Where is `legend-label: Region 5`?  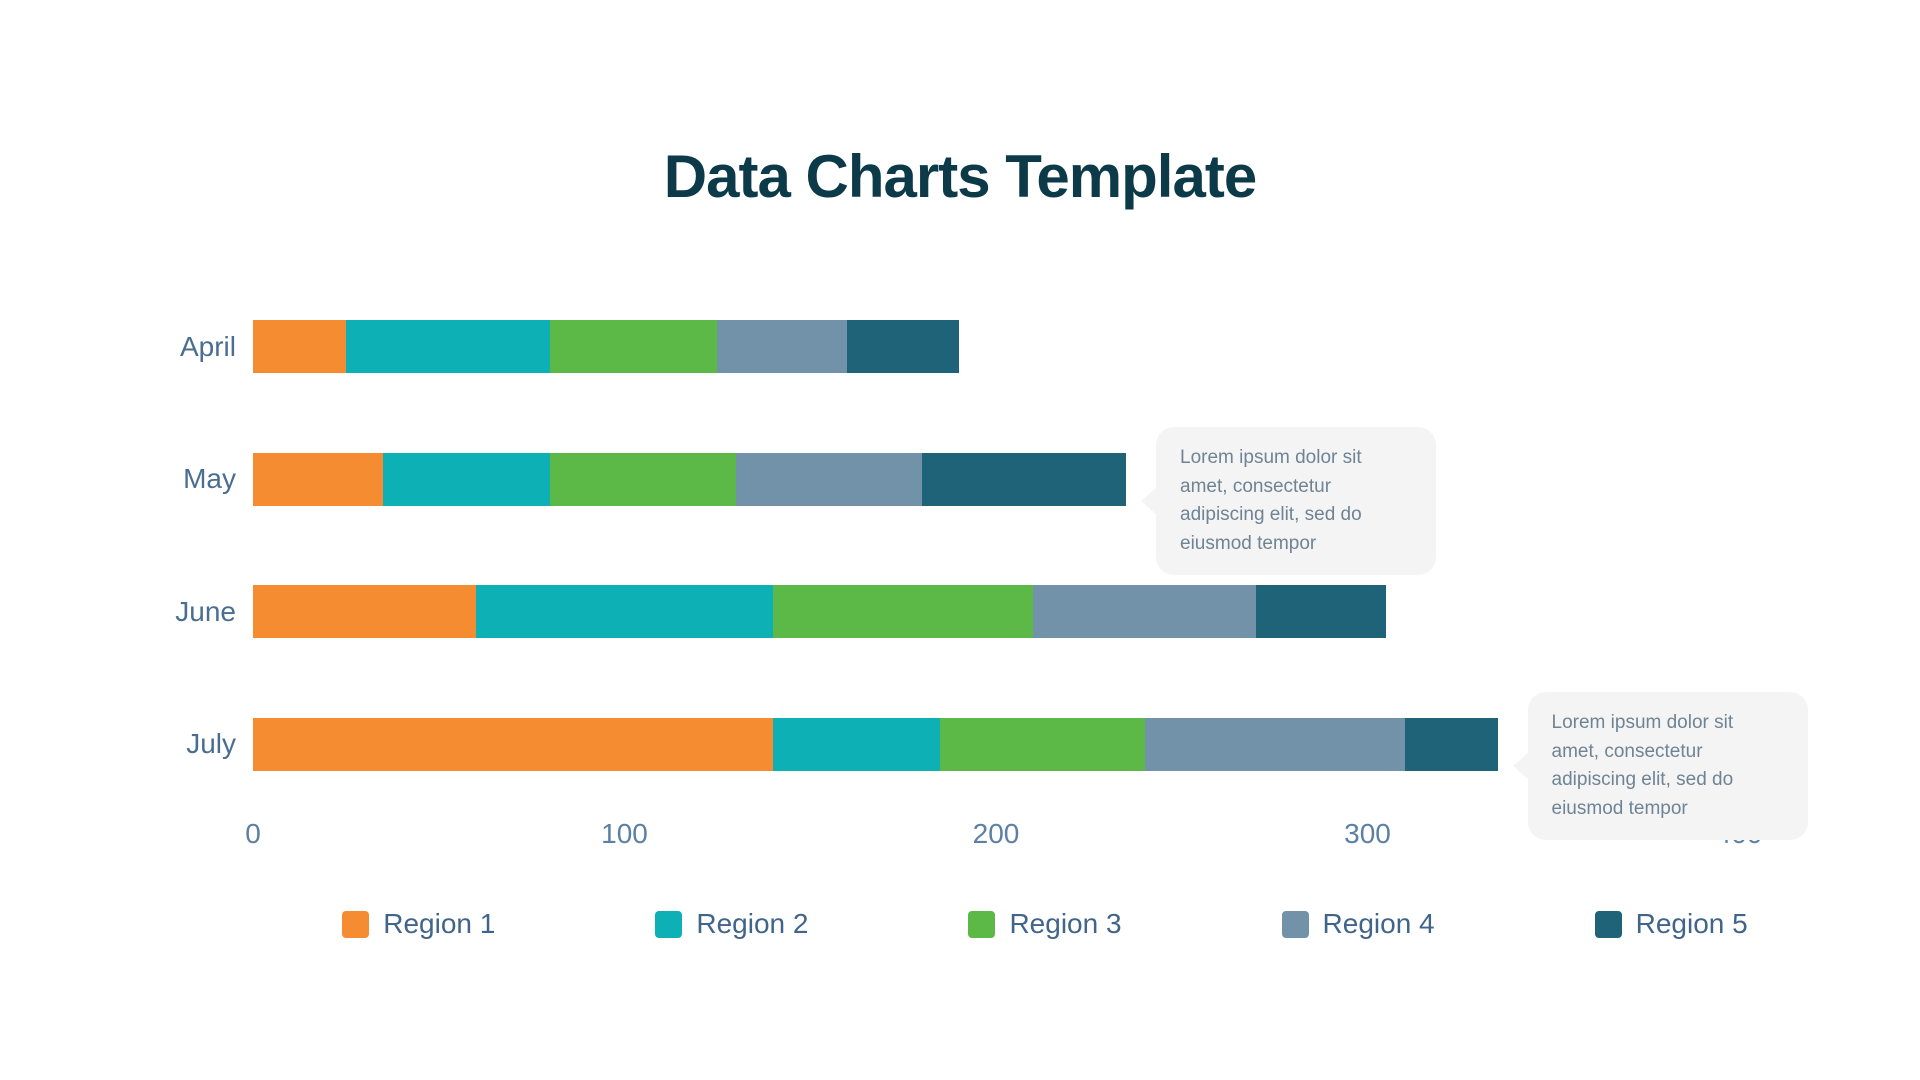 legend-label: Region 5 is located at coordinates (1691, 923).